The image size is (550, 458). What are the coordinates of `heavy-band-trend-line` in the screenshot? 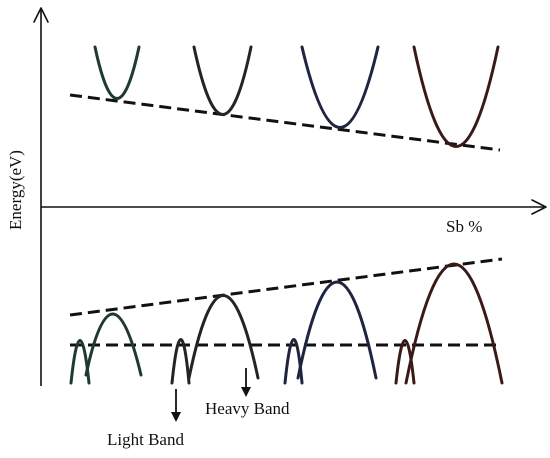 It's located at (286, 287).